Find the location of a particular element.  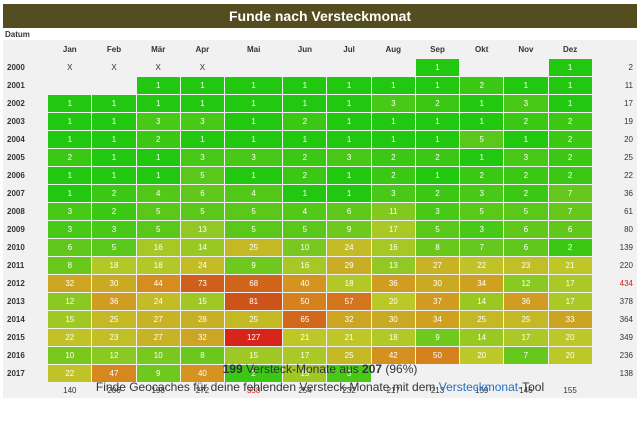

count-cell: 27 is located at coordinates (158, 319).